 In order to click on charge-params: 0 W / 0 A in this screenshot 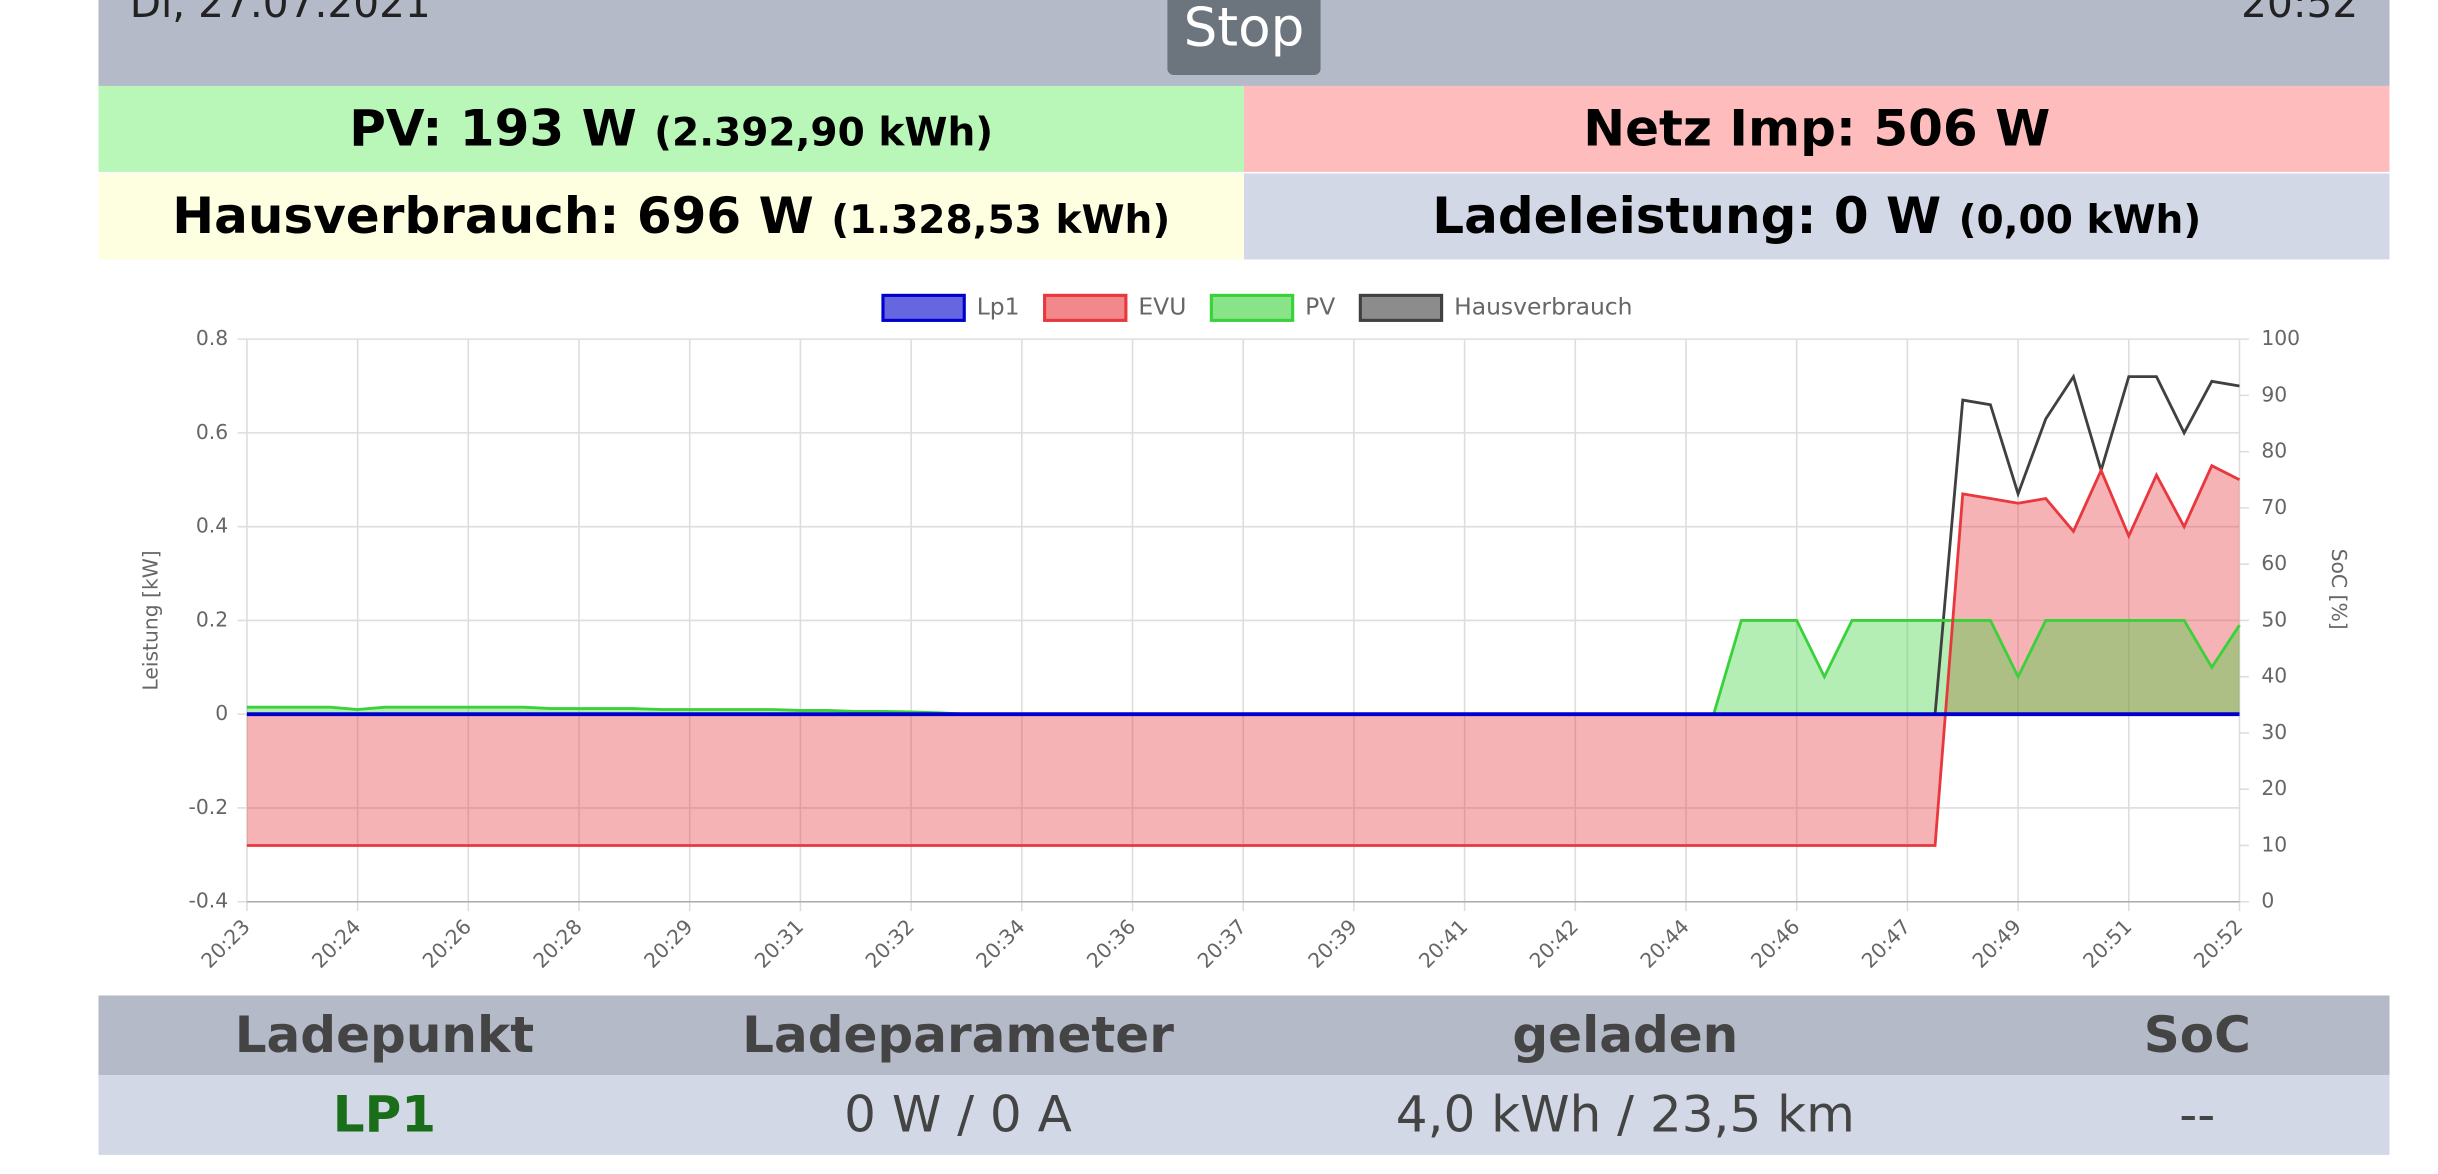, I will do `click(958, 1114)`.